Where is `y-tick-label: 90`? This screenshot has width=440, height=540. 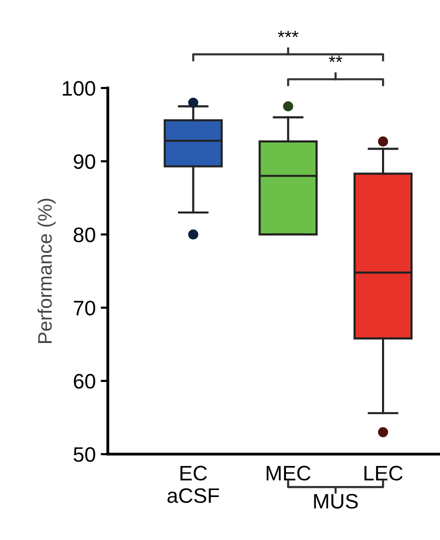 y-tick-label: 90 is located at coordinates (85, 161).